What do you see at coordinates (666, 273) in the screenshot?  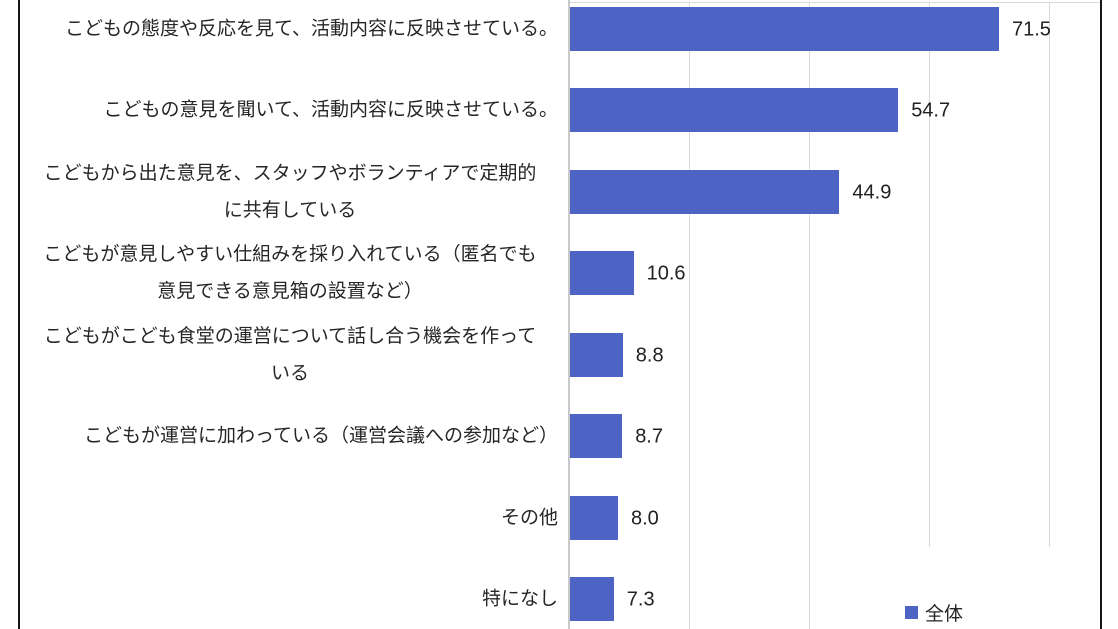 I see `value-label: 10.6` at bounding box center [666, 273].